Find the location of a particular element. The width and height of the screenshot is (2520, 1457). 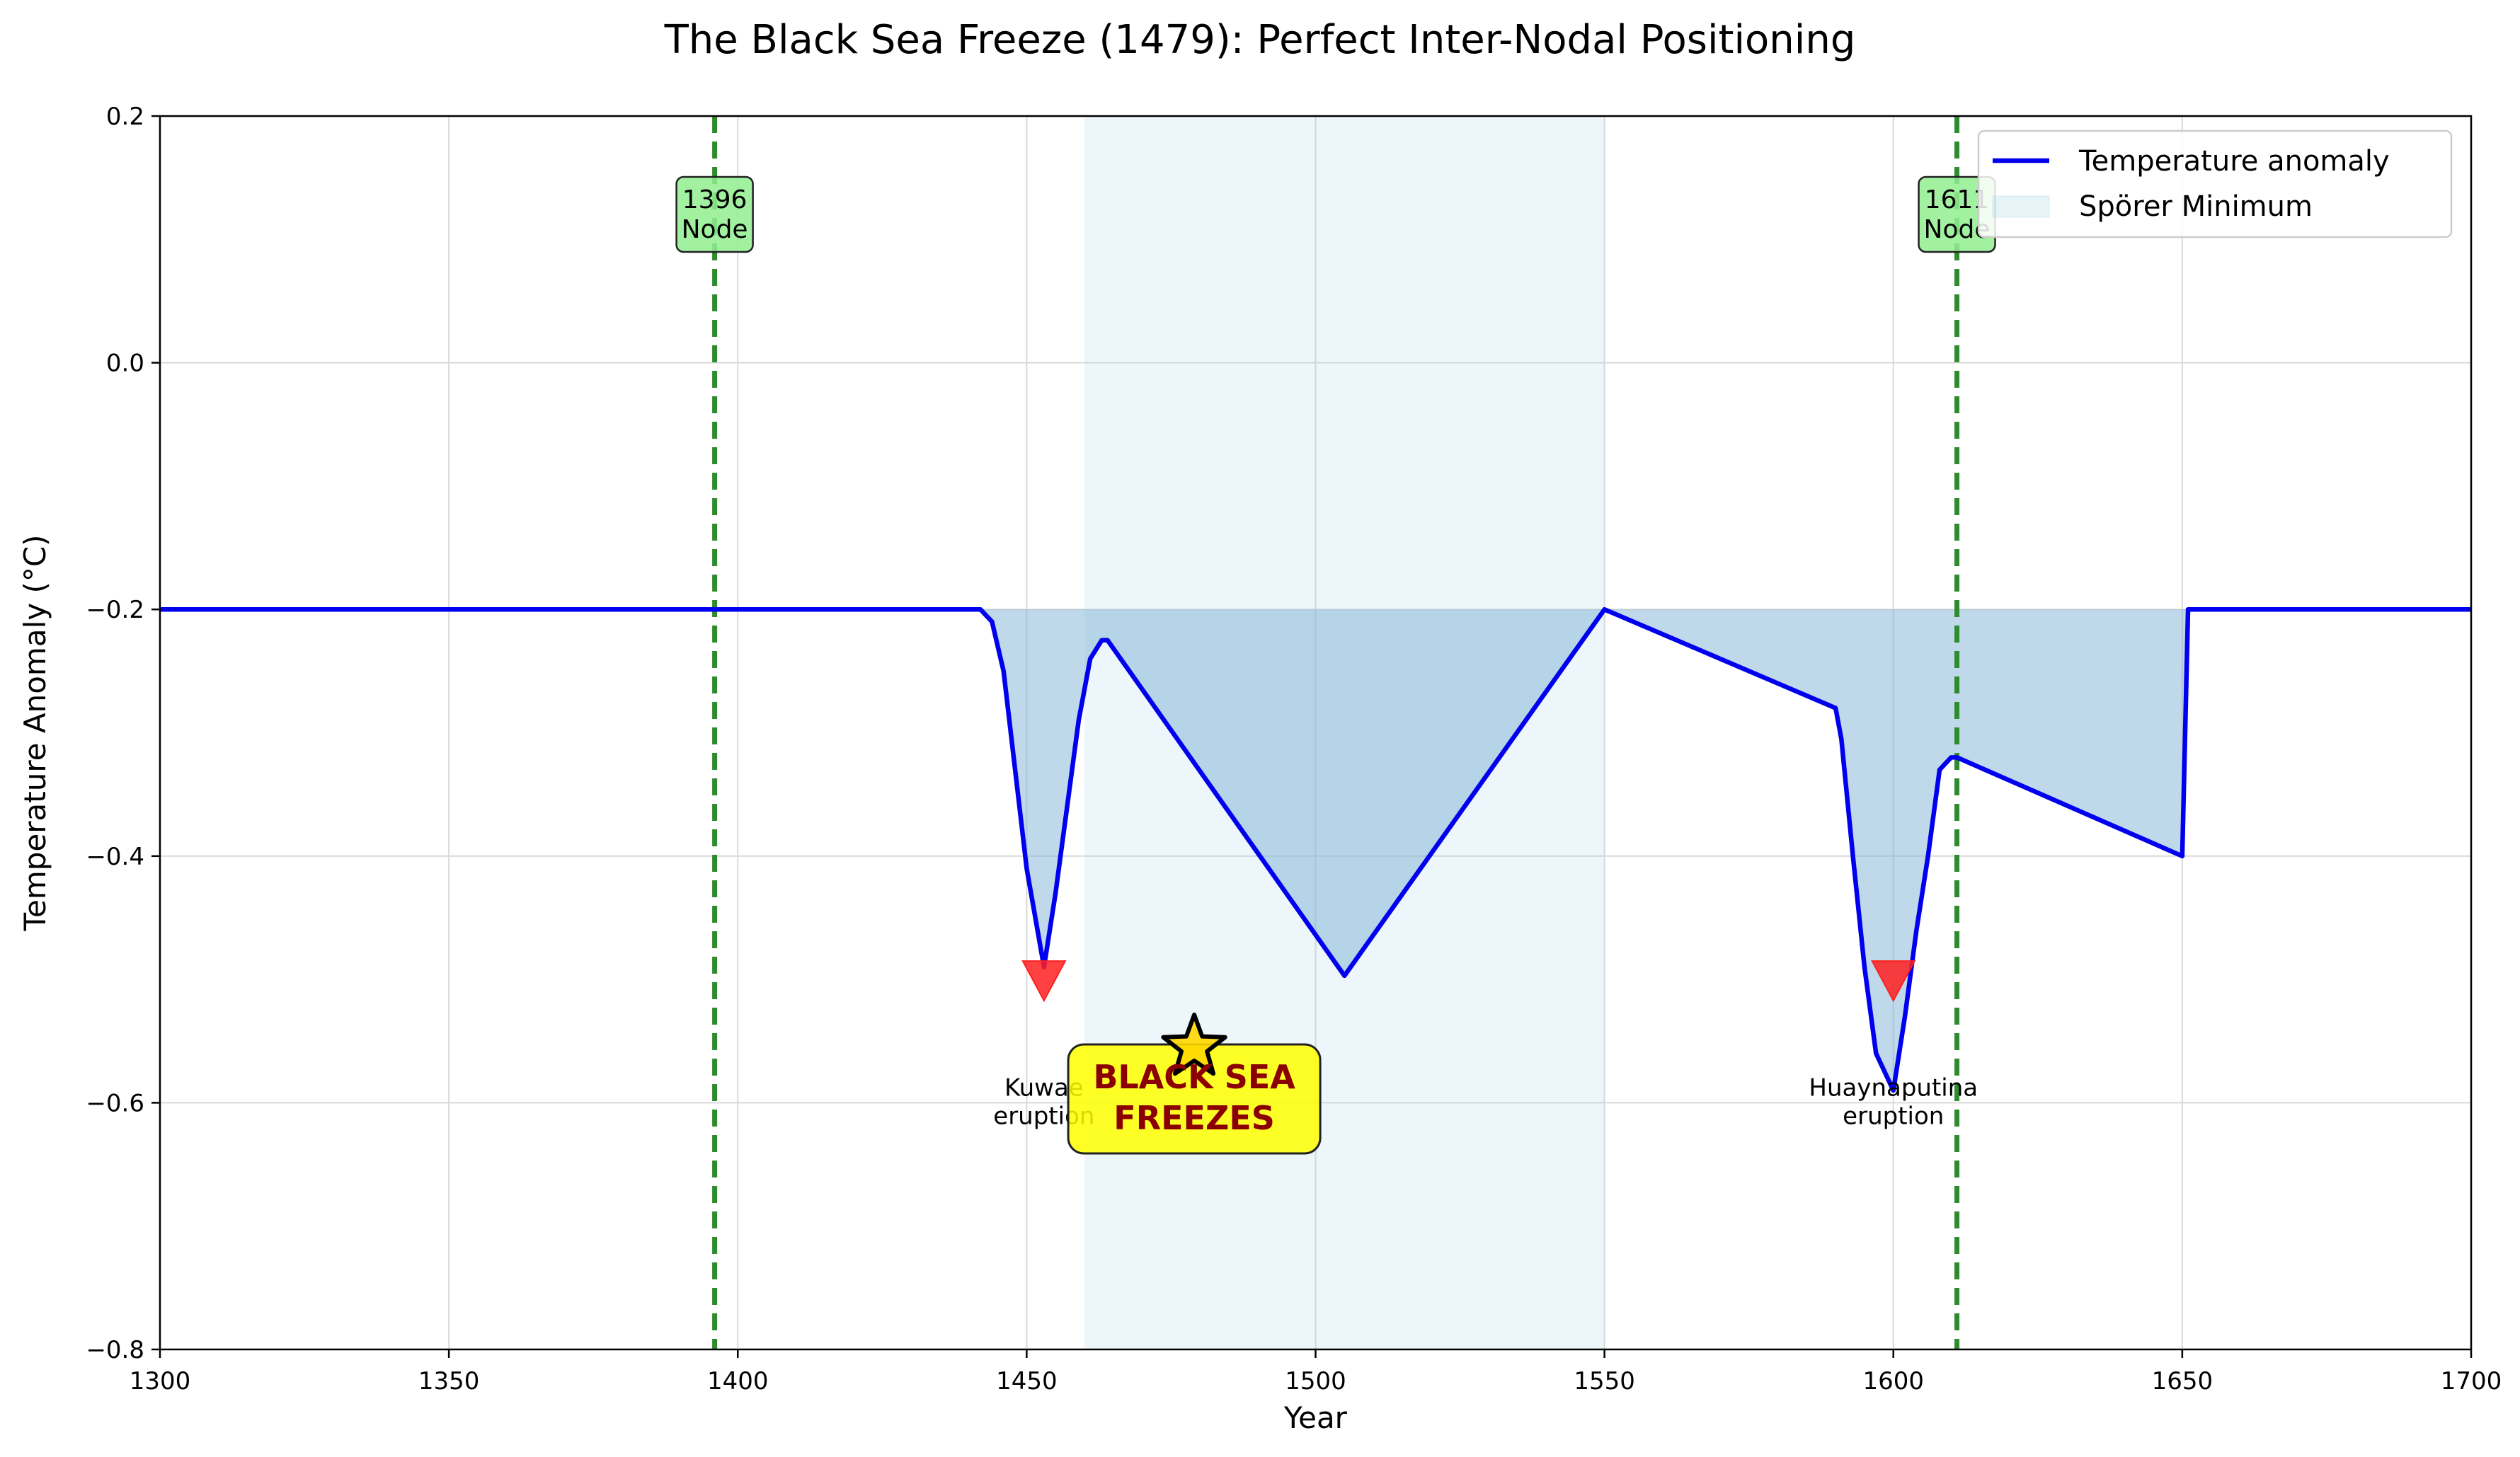

eruption-label-name-1: Huaynaputina is located at coordinates (1894, 1087).